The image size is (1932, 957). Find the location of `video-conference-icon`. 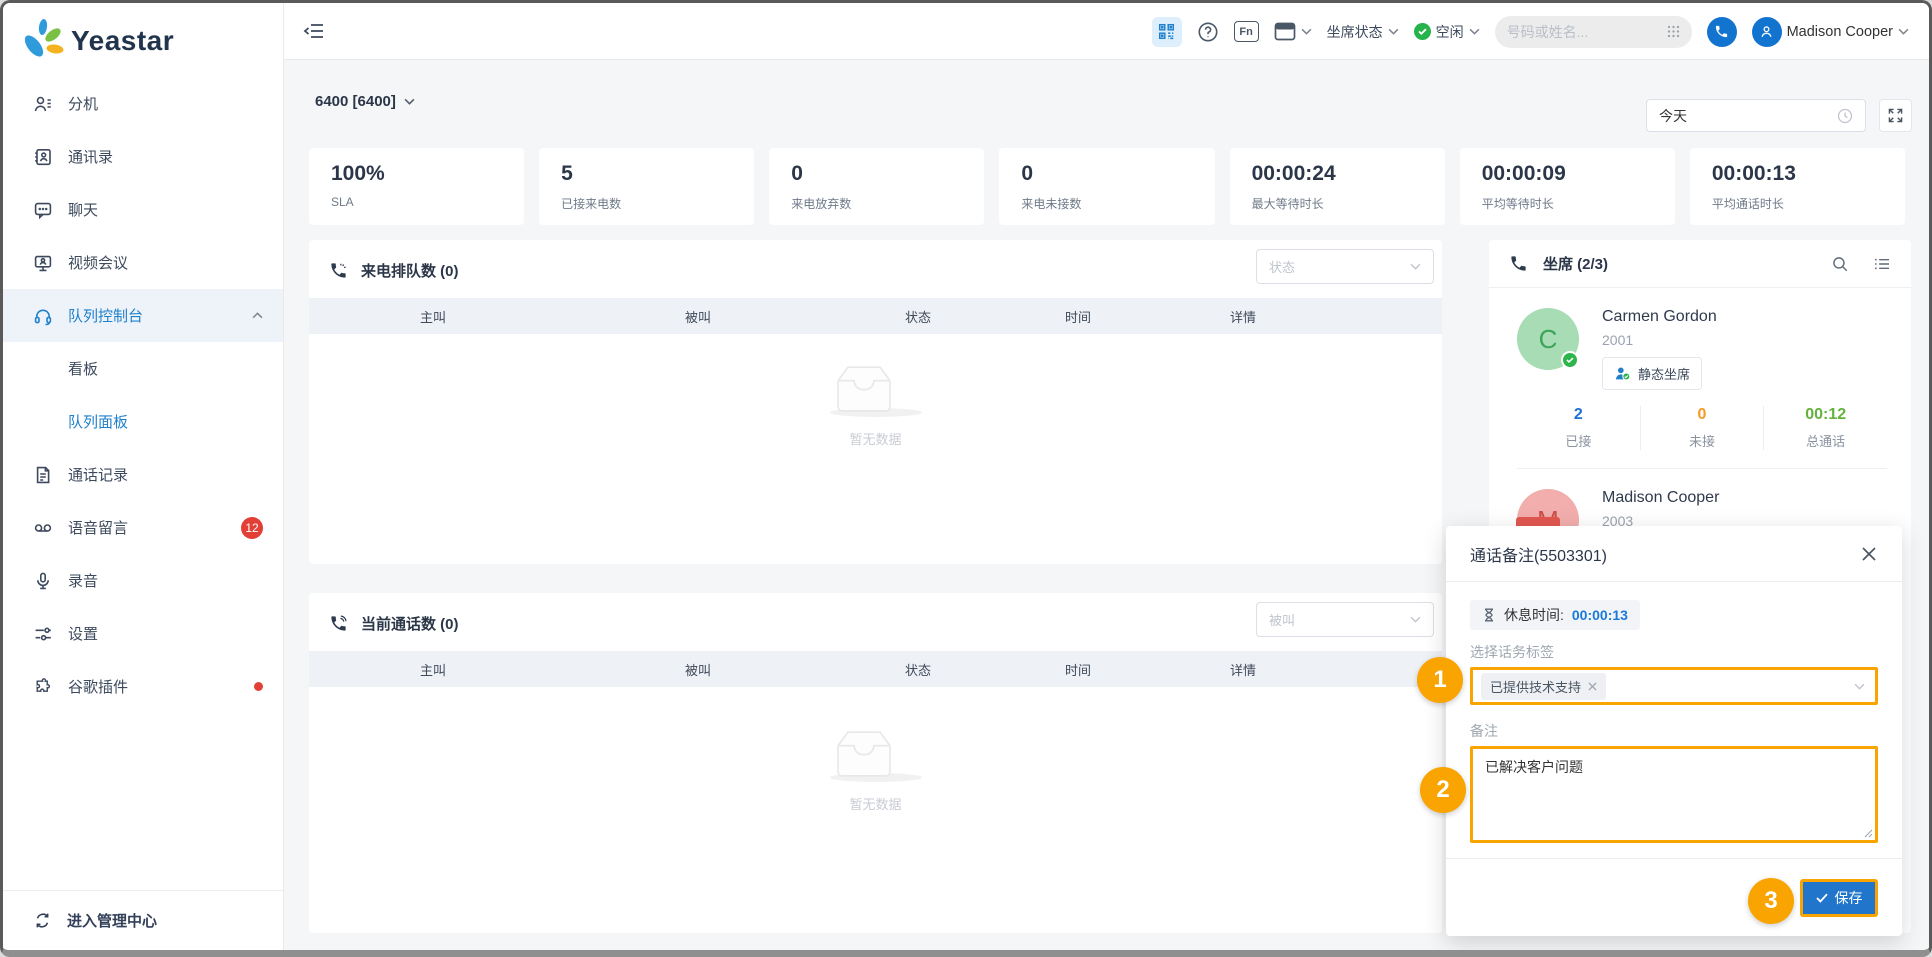

video-conference-icon is located at coordinates (43, 263).